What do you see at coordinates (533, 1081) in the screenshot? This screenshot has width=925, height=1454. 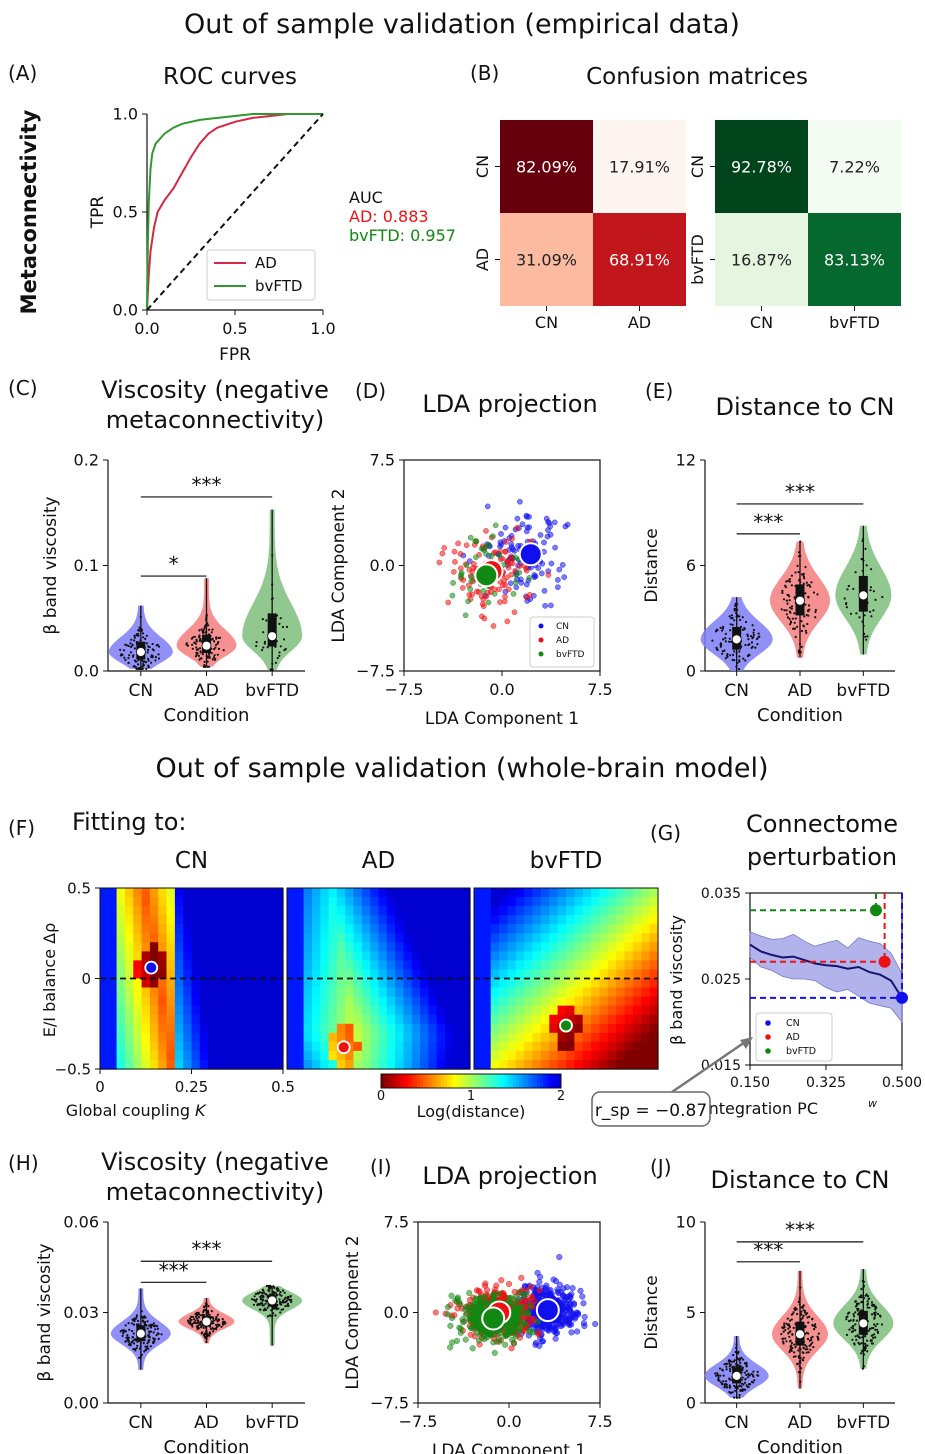 I see `colorbar-segment` at bounding box center [533, 1081].